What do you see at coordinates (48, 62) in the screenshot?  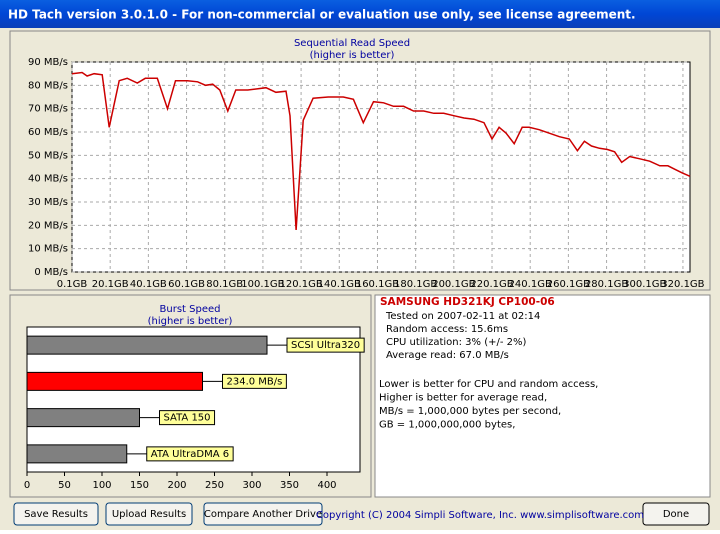 I see `y-tick-label: 90 MB/s` at bounding box center [48, 62].